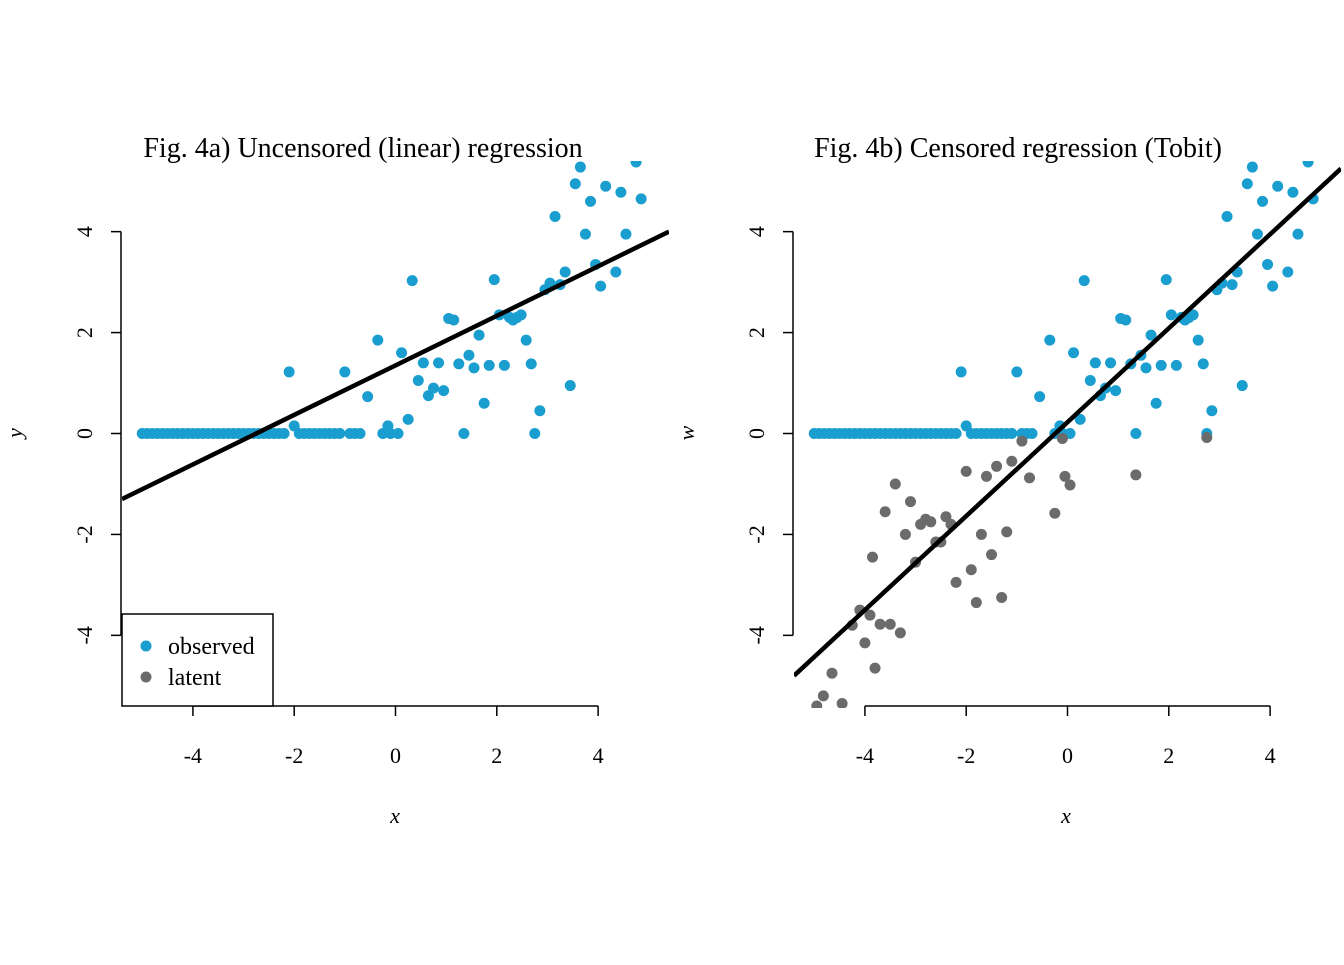 The image size is (1344, 965). I want to click on x-tick-label: 2, so click(1168, 755).